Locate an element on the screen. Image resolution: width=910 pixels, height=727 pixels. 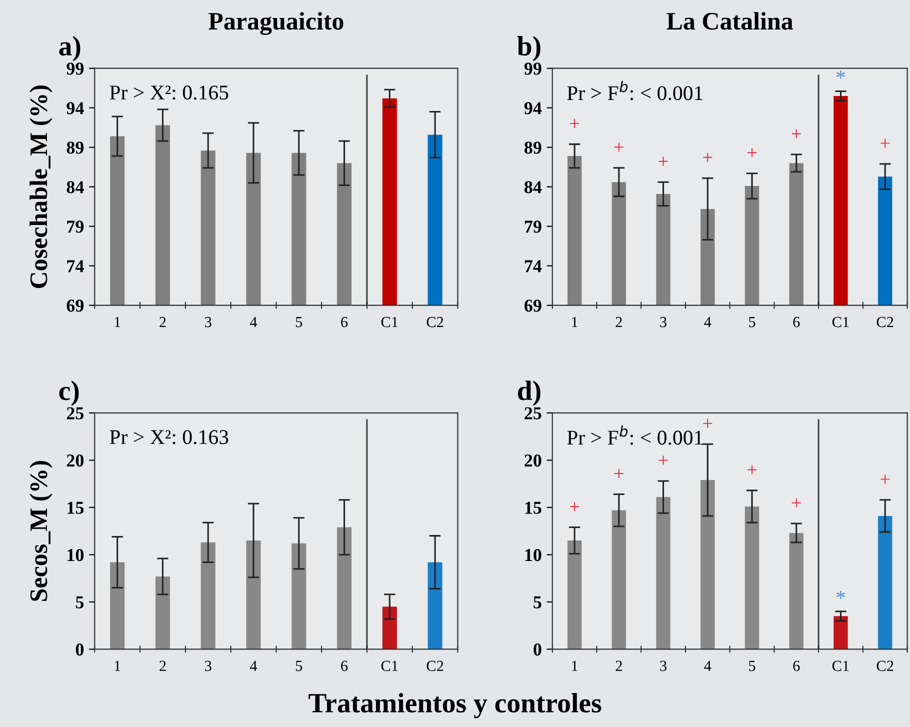
chart-title: La Catalina is located at coordinates (729, 21).